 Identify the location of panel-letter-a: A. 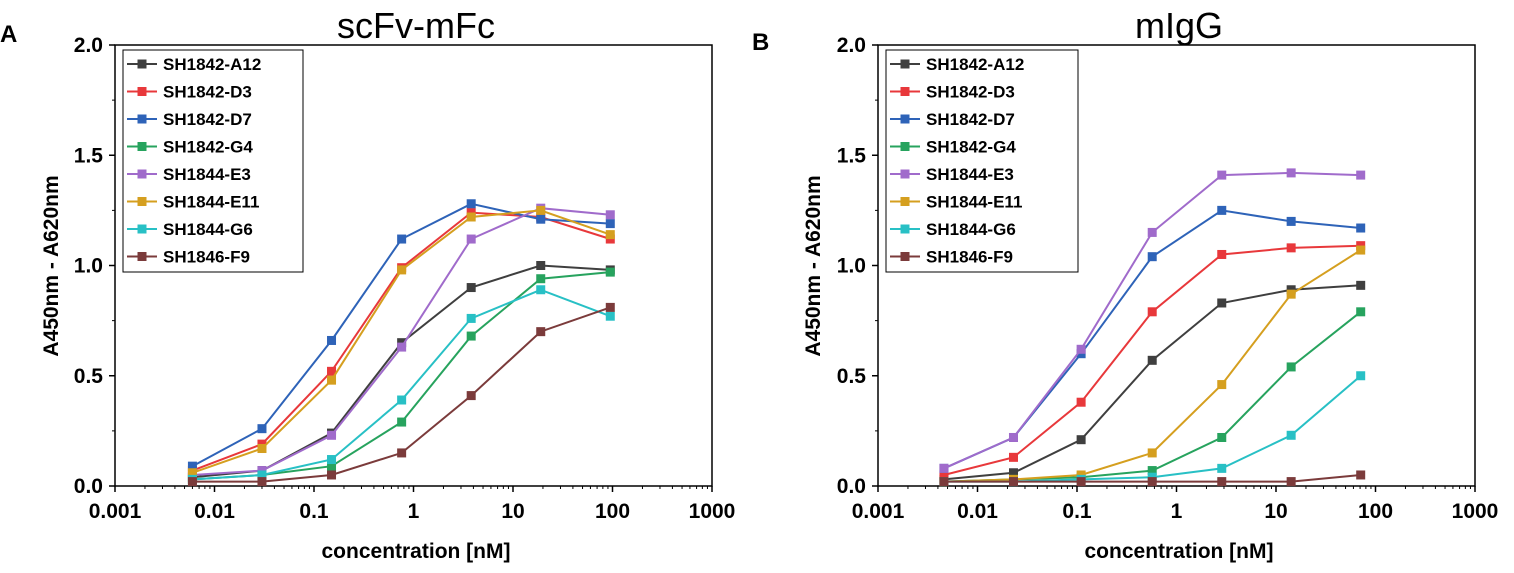
(8, 34).